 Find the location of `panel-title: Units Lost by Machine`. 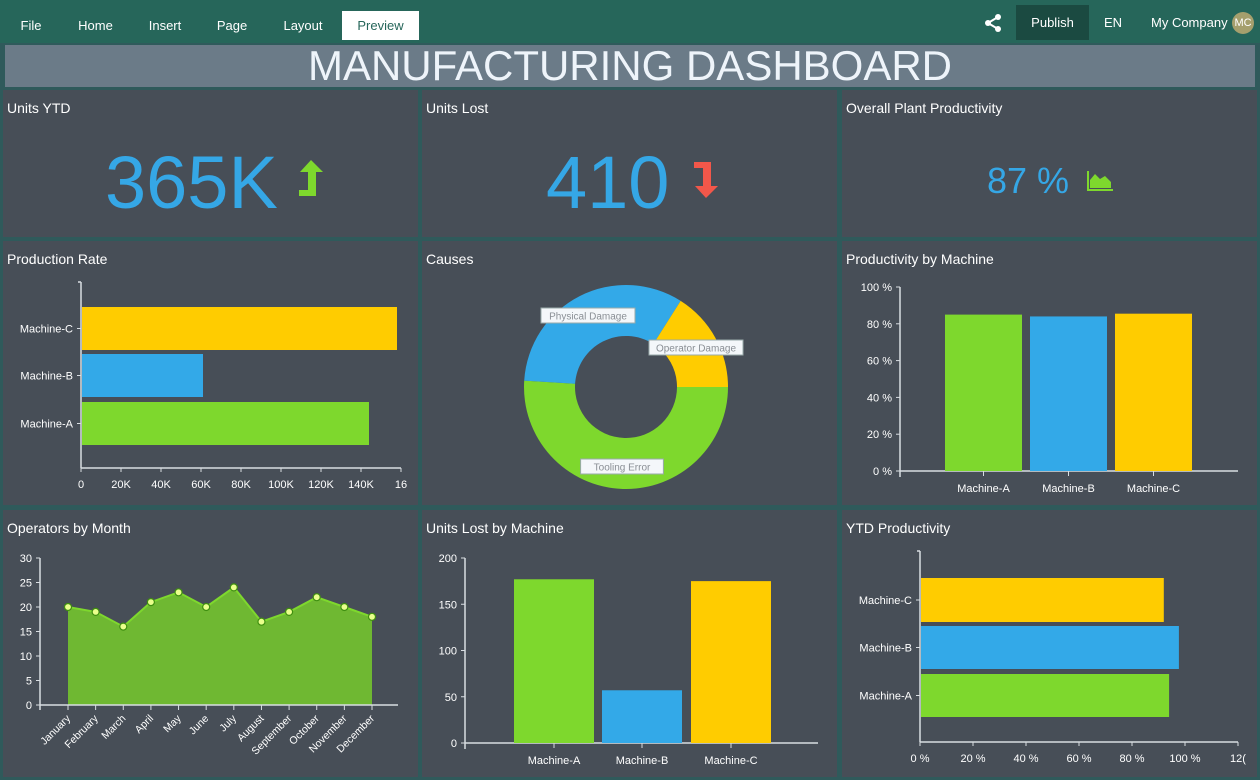

panel-title: Units Lost by Machine is located at coordinates (495, 528).